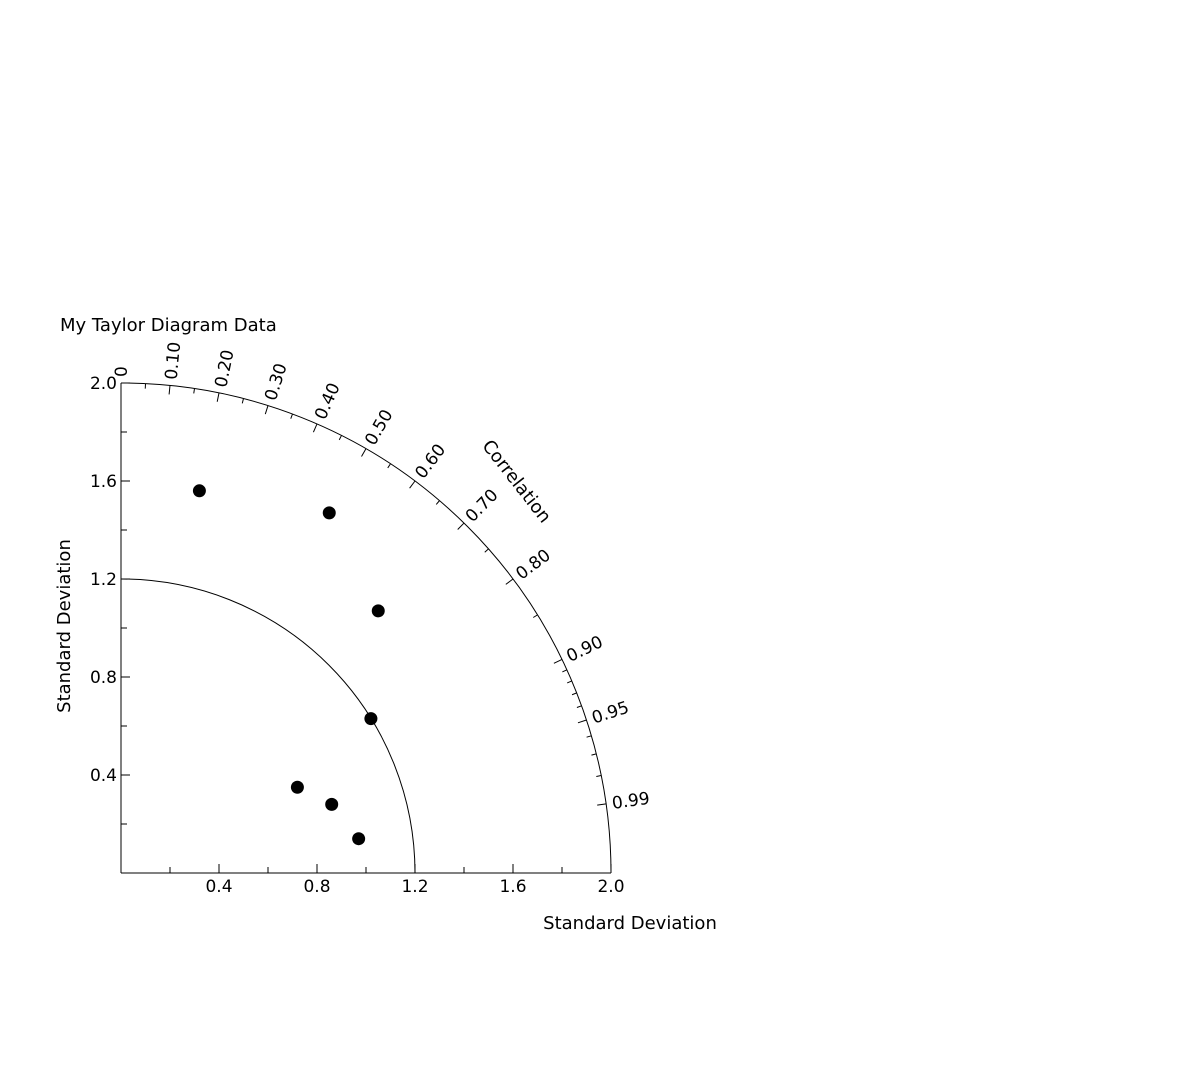 Image resolution: width=1200 pixels, height=1090 pixels. Describe the element at coordinates (517, 481) in the screenshot. I see `correlation-axis-title: Correlation` at that location.